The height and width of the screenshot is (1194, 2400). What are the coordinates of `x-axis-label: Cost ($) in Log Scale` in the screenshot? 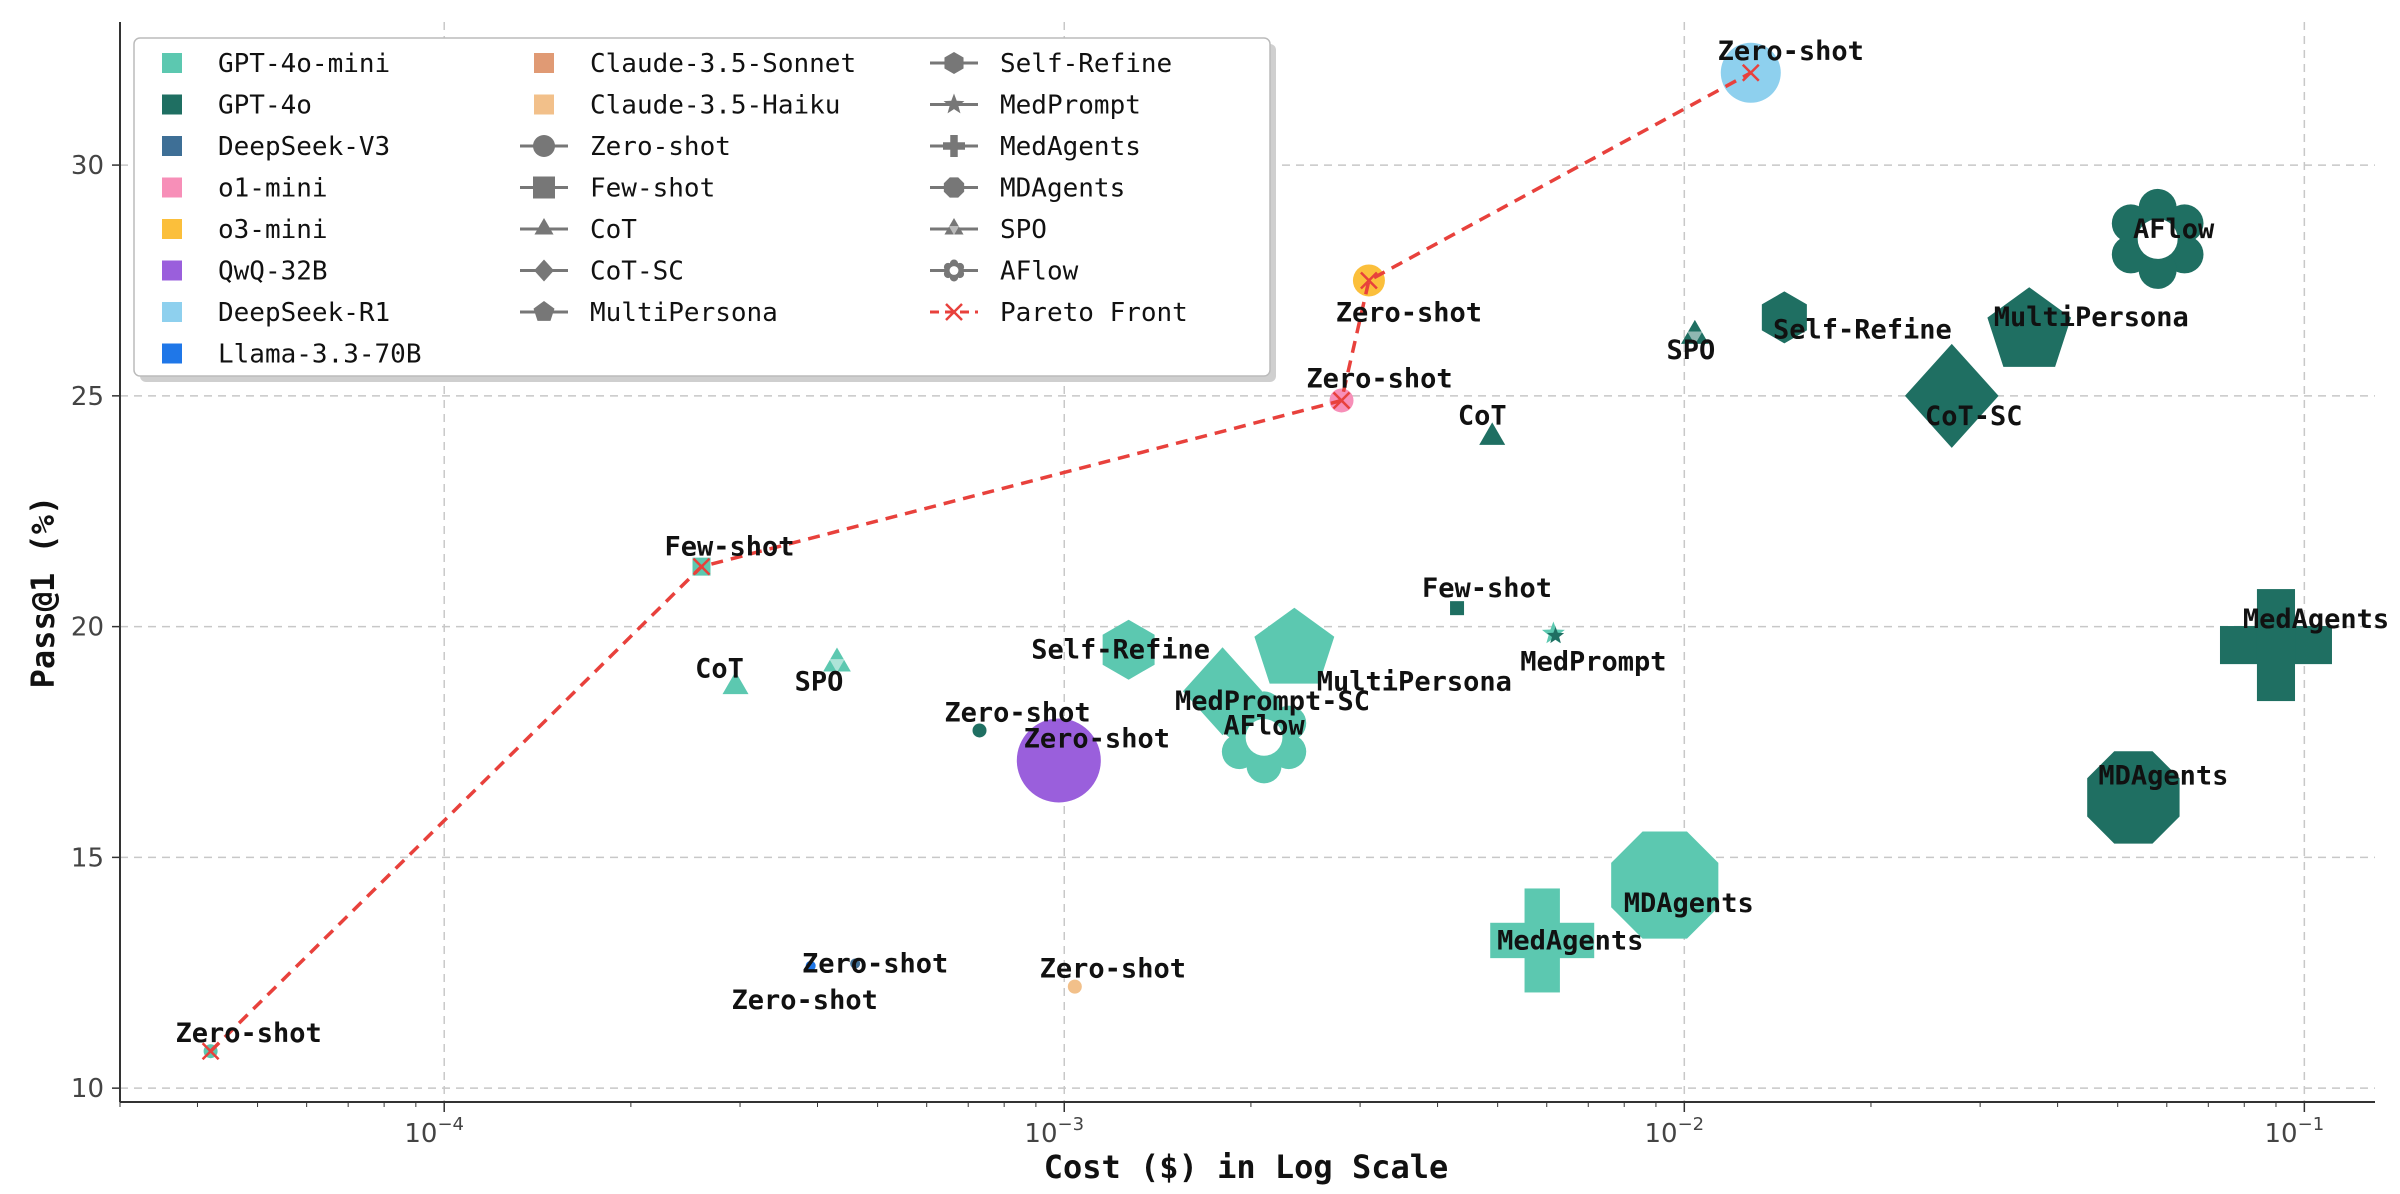 It's located at (1246, 1167).